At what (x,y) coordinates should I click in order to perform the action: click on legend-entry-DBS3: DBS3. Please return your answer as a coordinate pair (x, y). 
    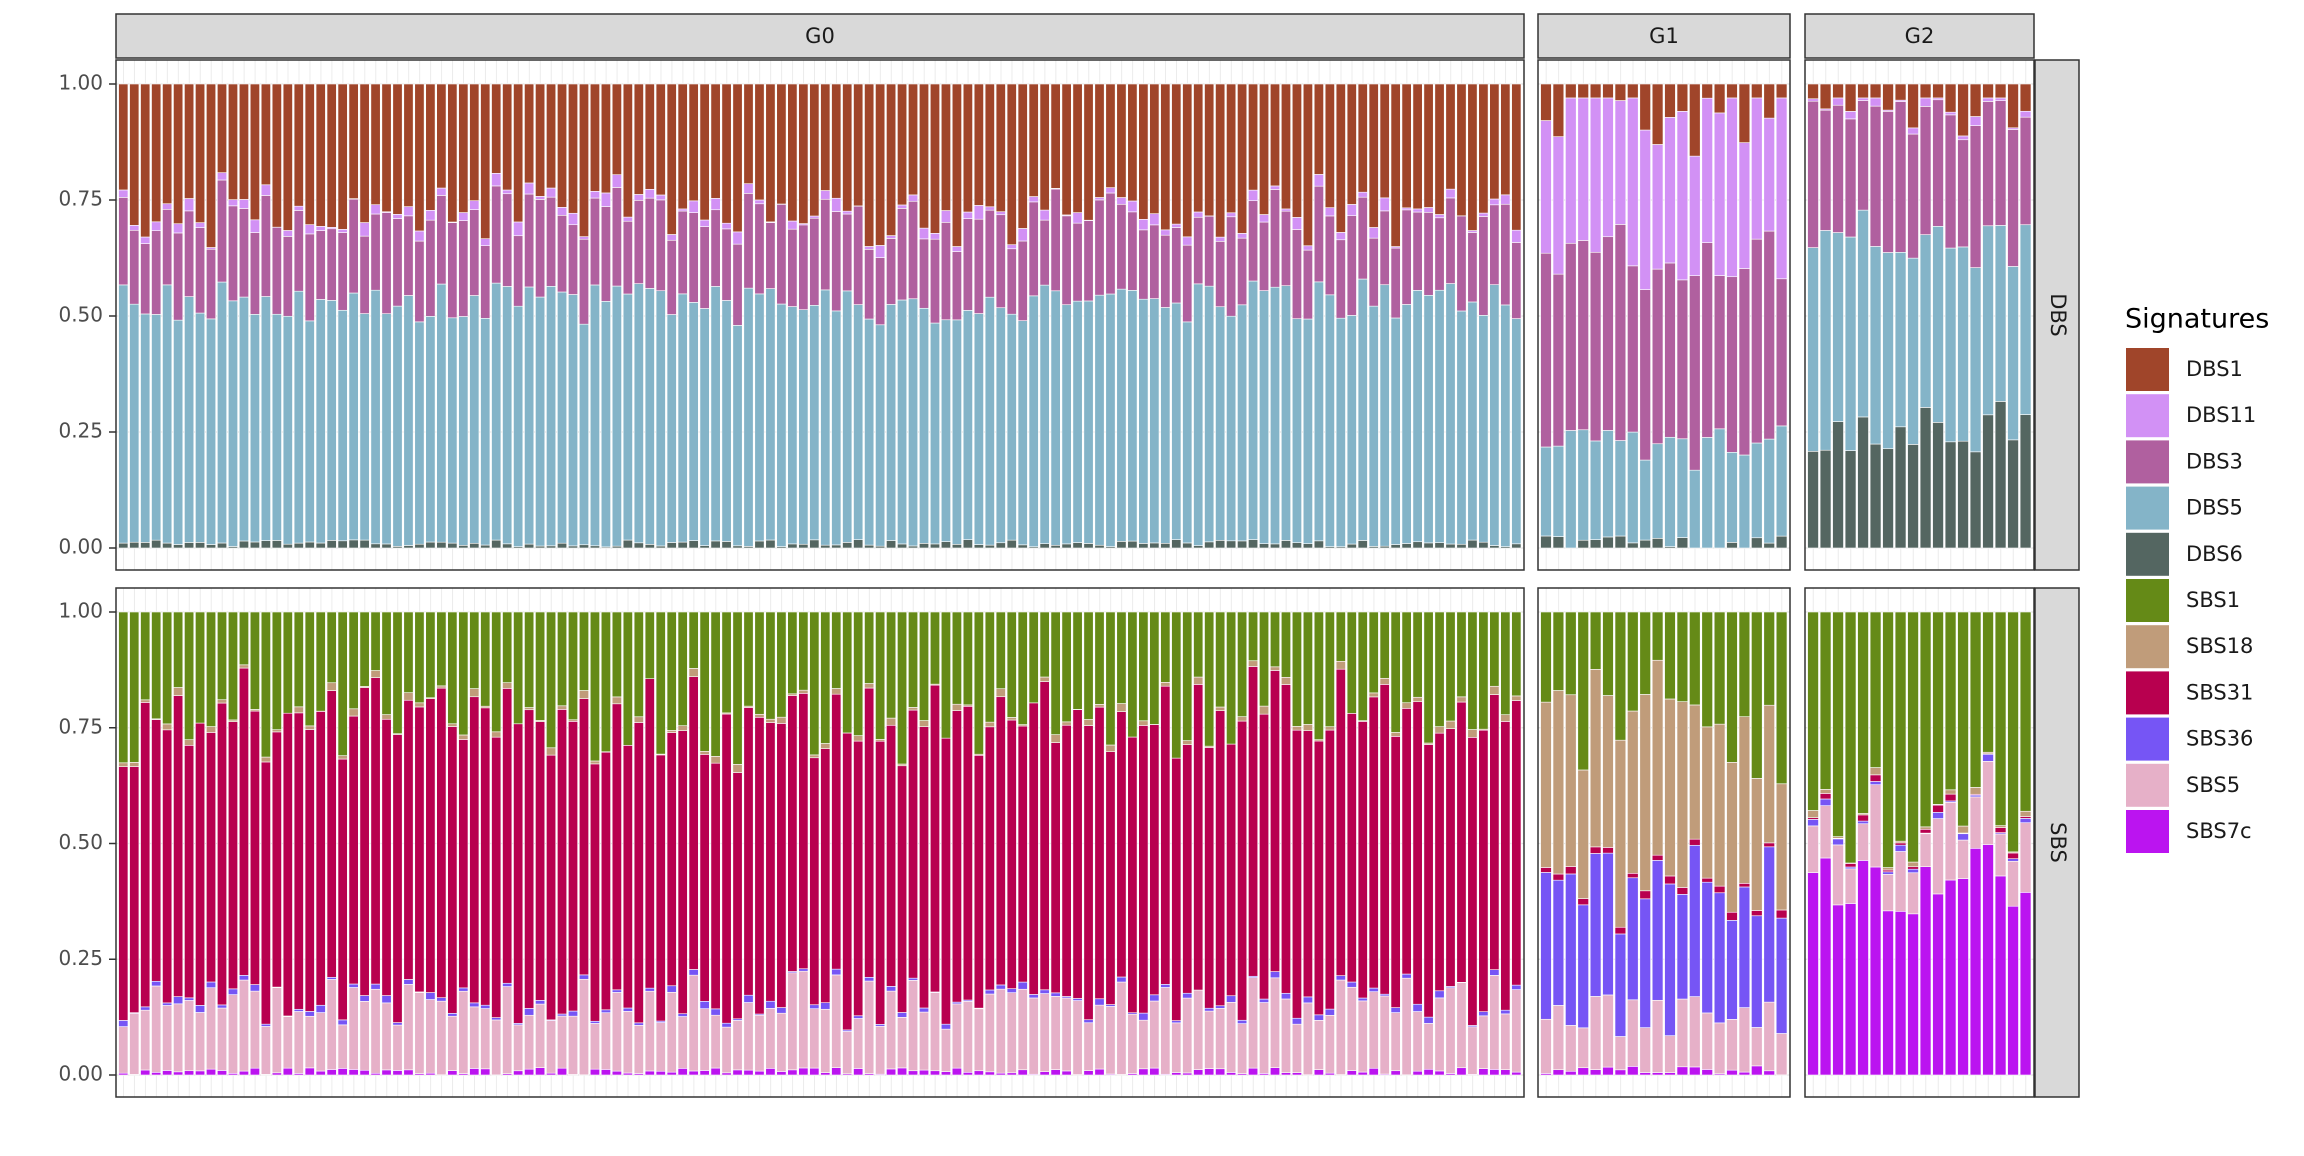
    Looking at the image, I should click on (2184, 461).